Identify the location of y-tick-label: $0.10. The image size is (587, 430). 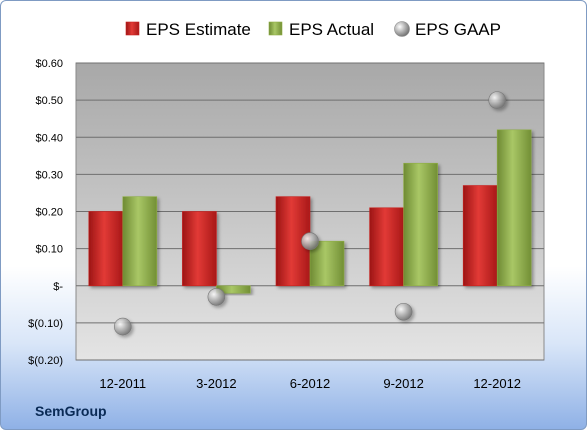
(49, 250).